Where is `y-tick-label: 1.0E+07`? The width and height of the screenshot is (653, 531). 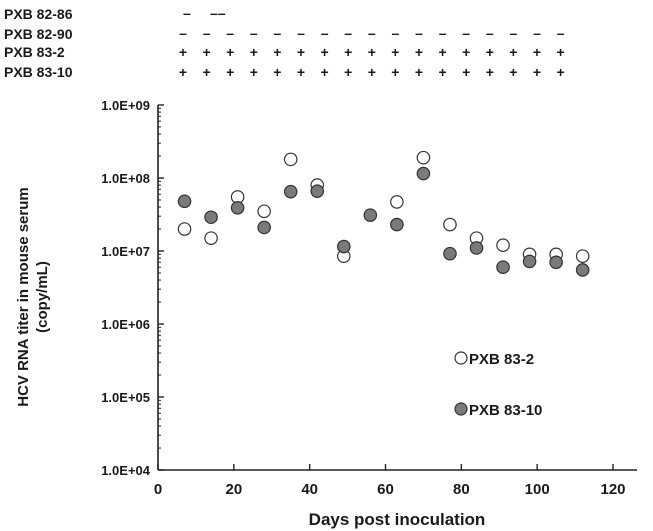 y-tick-label: 1.0E+07 is located at coordinates (125, 251).